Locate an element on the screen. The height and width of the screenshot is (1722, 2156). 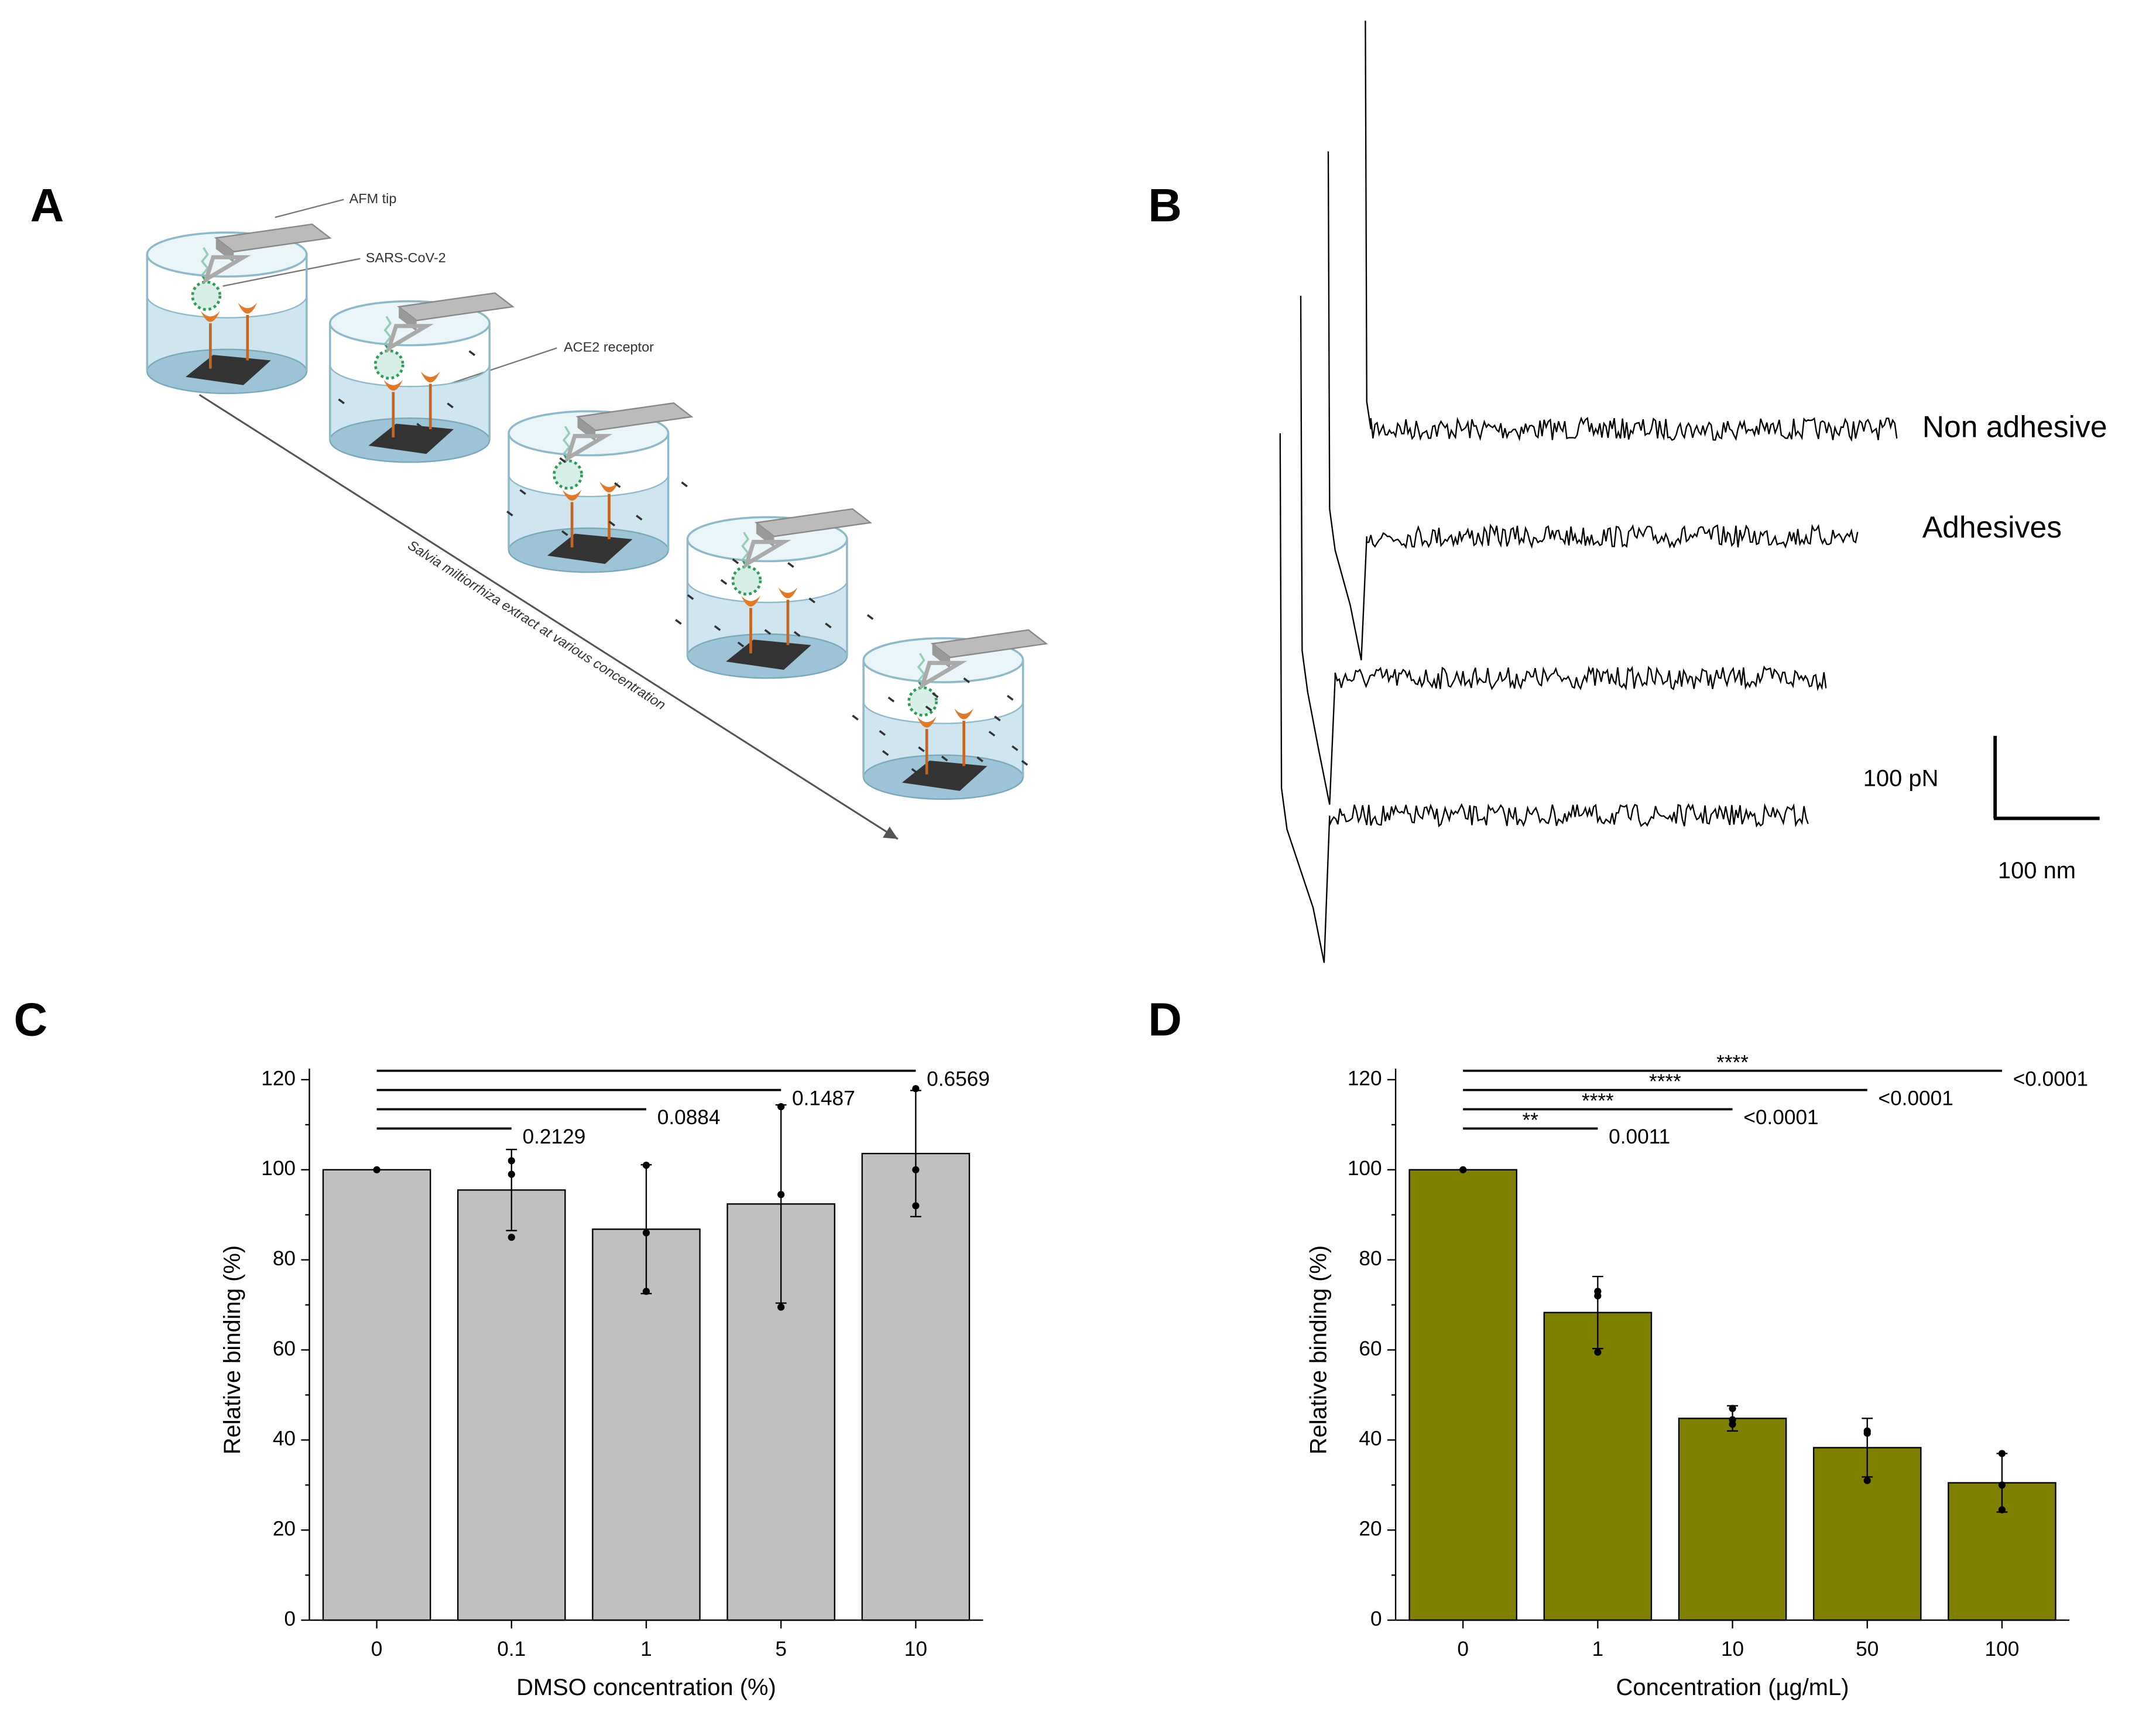
diagram-label: SARS-CoV-2 is located at coordinates (406, 257).